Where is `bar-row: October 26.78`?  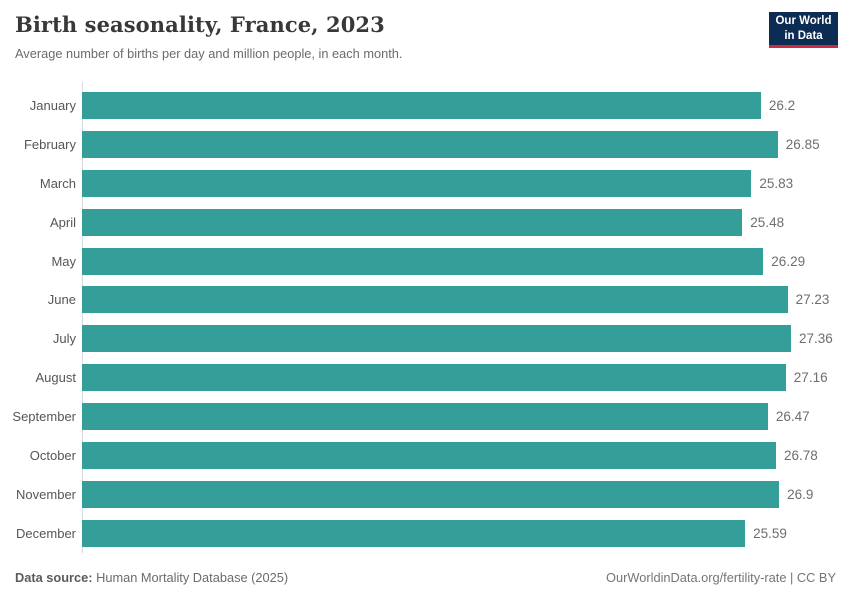
bar-row: October 26.78 is located at coordinates (425, 455).